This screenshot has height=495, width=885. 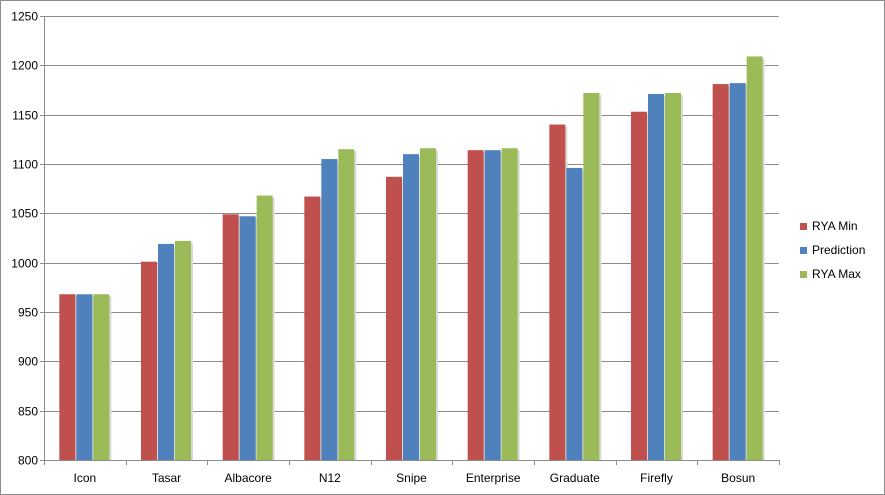 What do you see at coordinates (25, 116) in the screenshot?
I see `y-tick-label: 1150` at bounding box center [25, 116].